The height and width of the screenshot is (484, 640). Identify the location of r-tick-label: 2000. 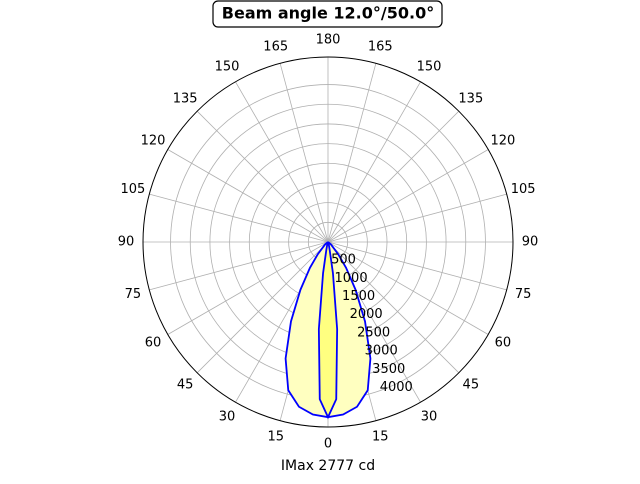
(366, 314).